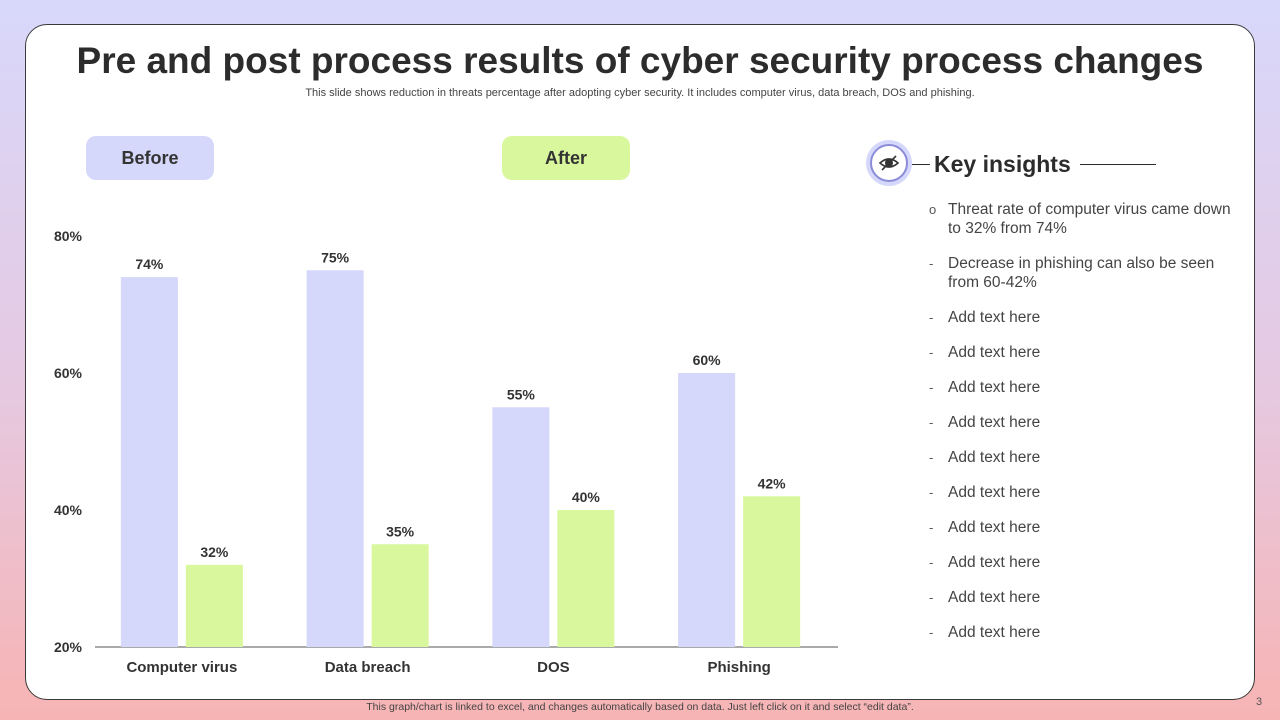 This screenshot has width=1280, height=720. What do you see at coordinates (553, 667) in the screenshot?
I see `x-tick-label: DOS` at bounding box center [553, 667].